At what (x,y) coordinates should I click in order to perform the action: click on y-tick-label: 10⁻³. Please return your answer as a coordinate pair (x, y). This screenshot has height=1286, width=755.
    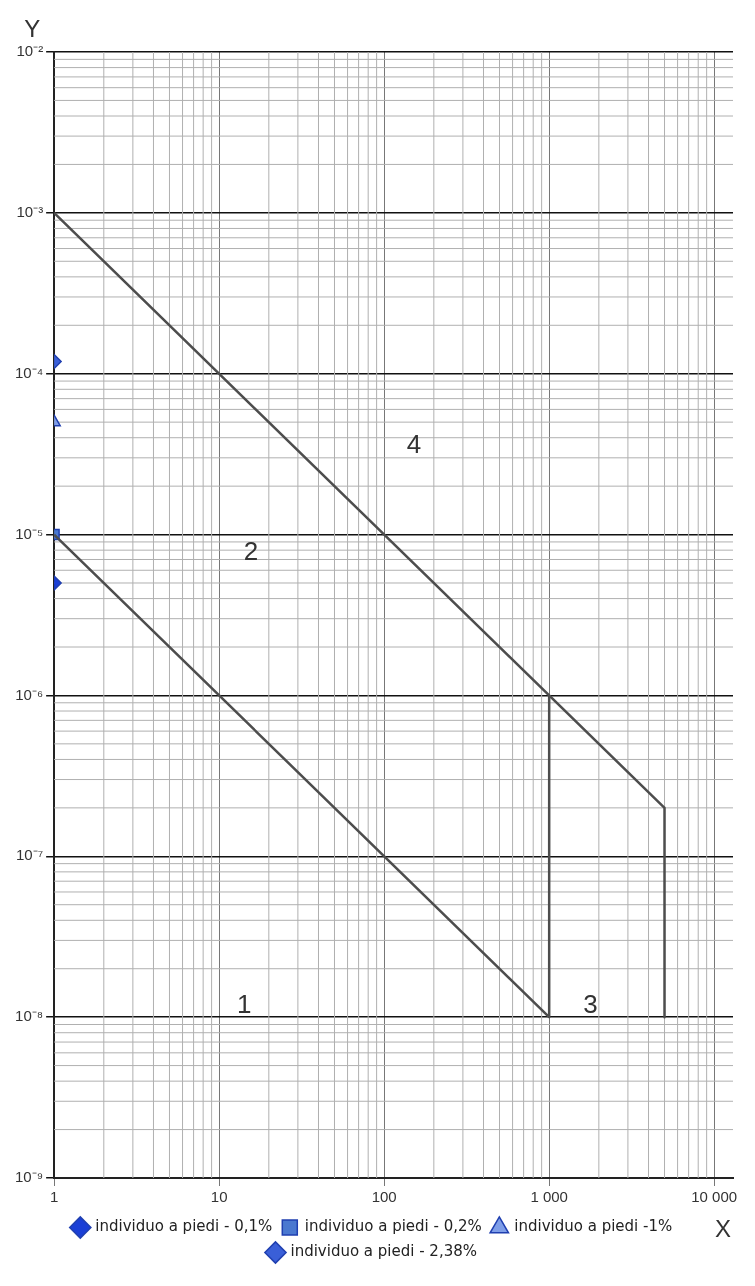
    Looking at the image, I should click on (30, 211).